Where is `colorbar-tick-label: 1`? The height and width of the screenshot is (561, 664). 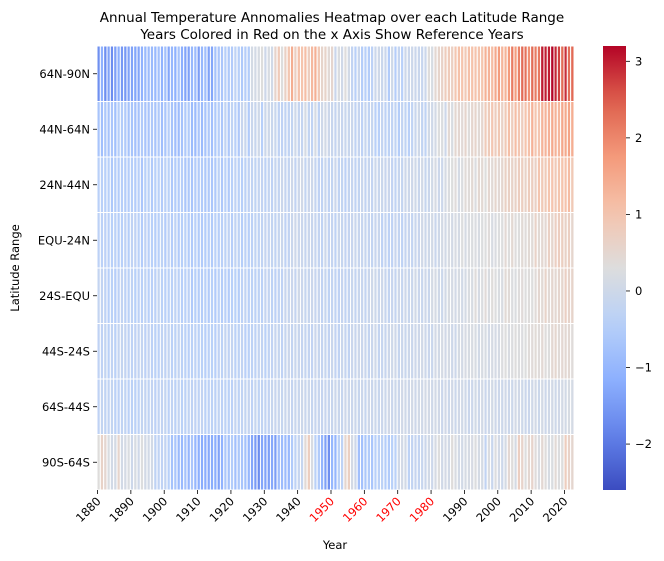 colorbar-tick-label: 1 is located at coordinates (638, 214).